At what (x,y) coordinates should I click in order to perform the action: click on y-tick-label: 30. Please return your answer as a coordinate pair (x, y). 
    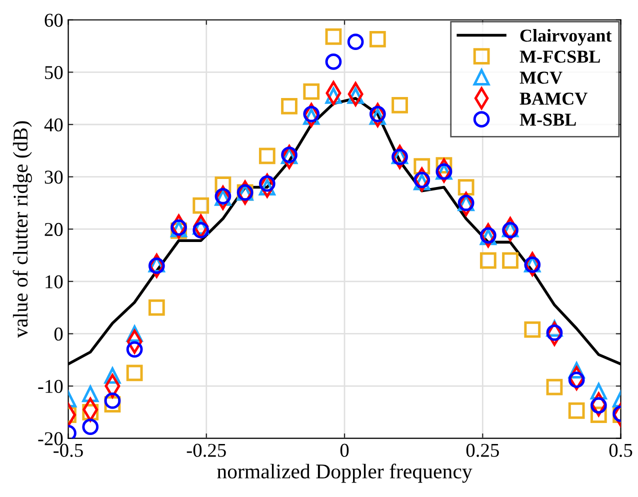
    Looking at the image, I should click on (53, 177).